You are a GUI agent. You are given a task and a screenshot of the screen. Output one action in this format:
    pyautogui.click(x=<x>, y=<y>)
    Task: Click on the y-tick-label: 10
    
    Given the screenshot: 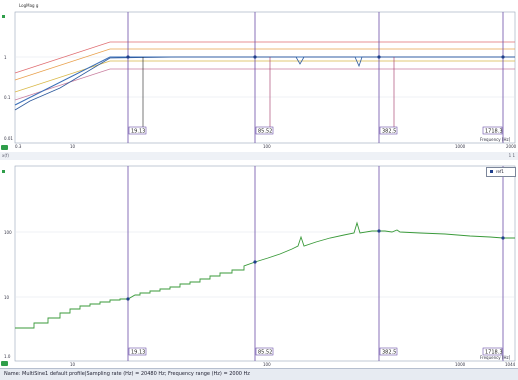 What is the action you would take?
    pyautogui.click(x=7, y=297)
    